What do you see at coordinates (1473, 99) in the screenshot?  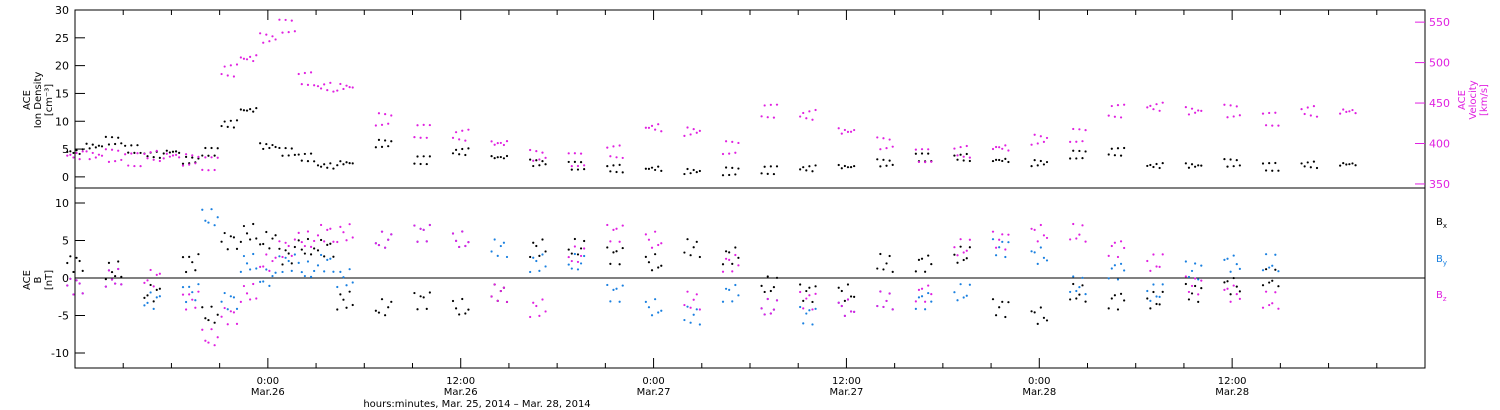 I see `velocity-axis-title-line: Velocity` at bounding box center [1473, 99].